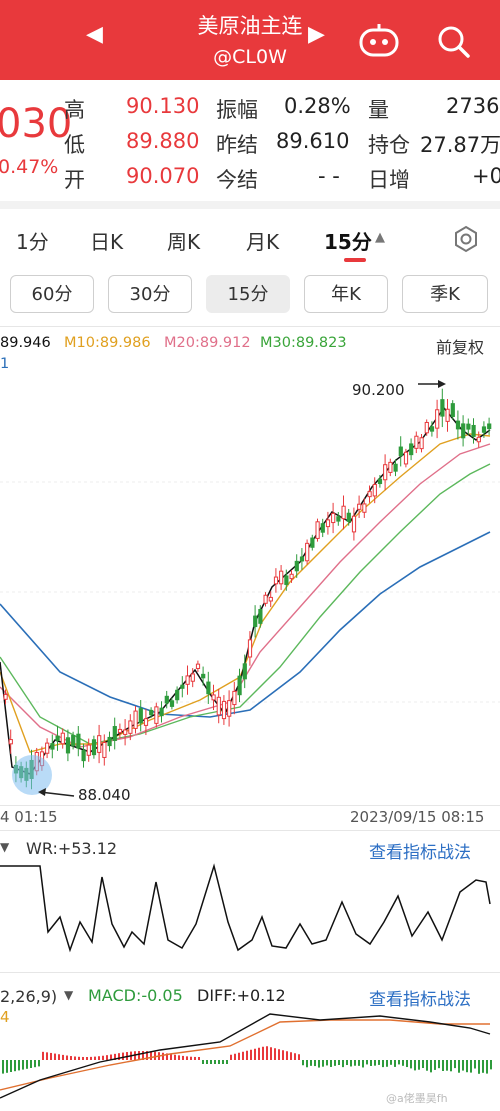 This screenshot has height=1111, width=500. Describe the element at coordinates (420, 853) in the screenshot. I see `wr-strategy-link: 查看指标战法` at that location.